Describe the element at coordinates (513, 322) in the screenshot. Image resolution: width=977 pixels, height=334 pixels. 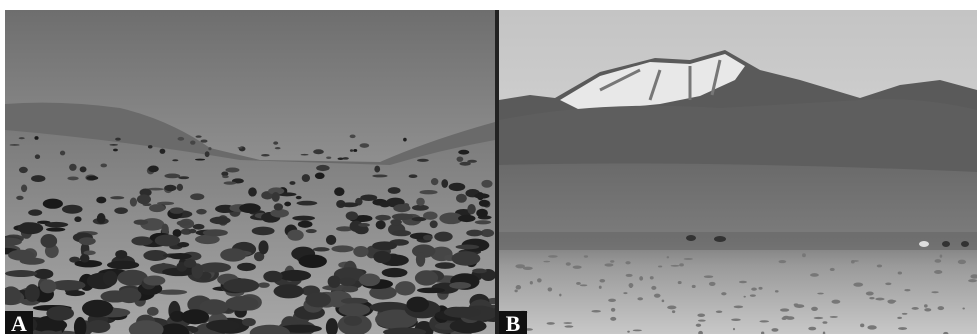
I see `label-box` at that location.